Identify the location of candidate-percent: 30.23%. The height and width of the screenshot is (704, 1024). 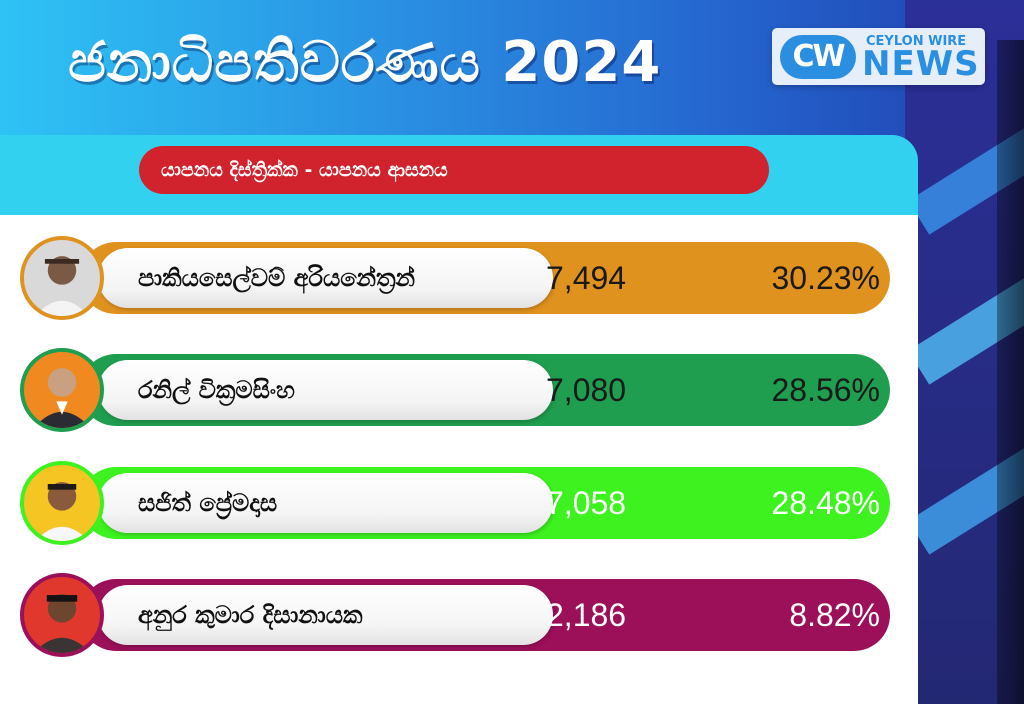
(825, 278).